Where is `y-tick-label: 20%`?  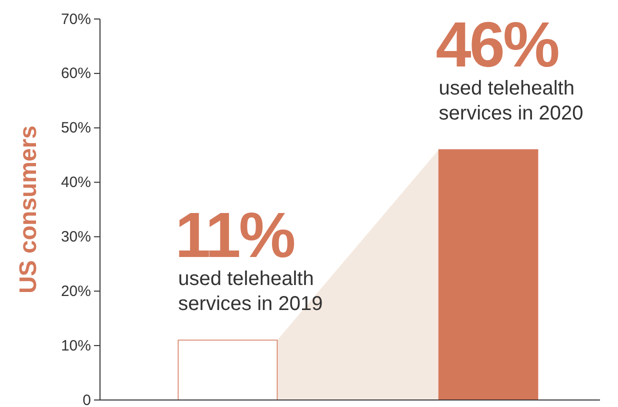 y-tick-label: 20% is located at coordinates (75, 291).